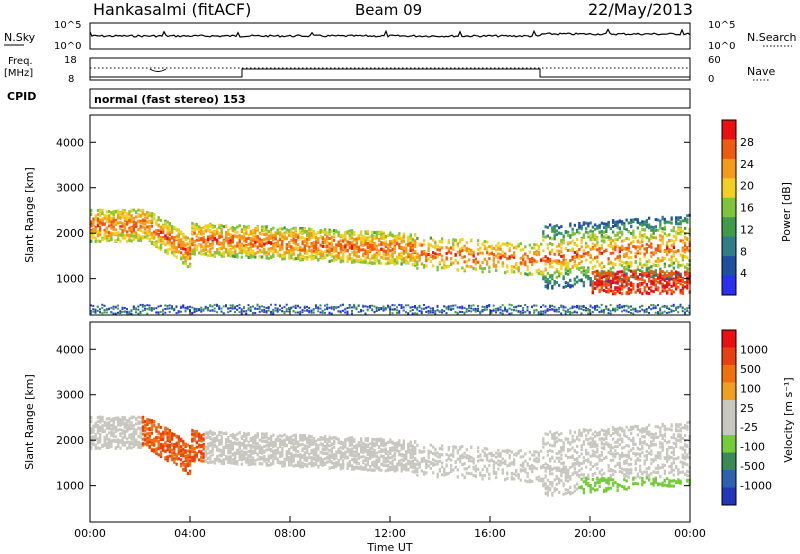 This screenshot has width=800, height=554. What do you see at coordinates (18, 73) in the screenshot?
I see `freq-label-line2: [MHz]` at bounding box center [18, 73].